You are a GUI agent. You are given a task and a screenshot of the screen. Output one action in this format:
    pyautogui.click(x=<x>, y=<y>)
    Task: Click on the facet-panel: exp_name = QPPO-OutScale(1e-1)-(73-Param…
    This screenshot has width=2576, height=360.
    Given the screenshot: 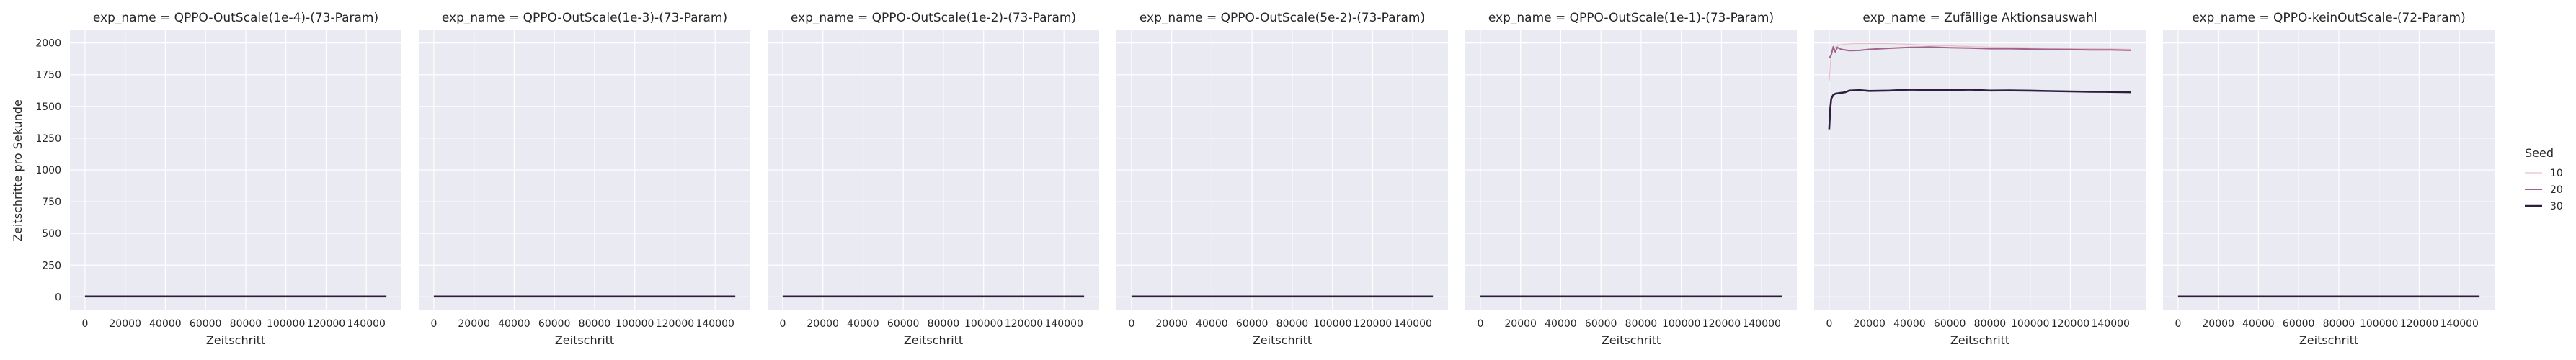 What is the action you would take?
    pyautogui.click(x=1631, y=179)
    